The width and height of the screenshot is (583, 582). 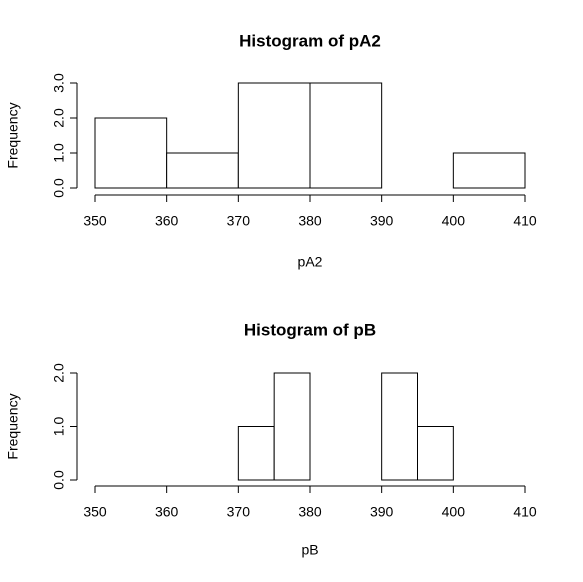 What do you see at coordinates (309, 550) in the screenshot?
I see `x-axis-label: pB` at bounding box center [309, 550].